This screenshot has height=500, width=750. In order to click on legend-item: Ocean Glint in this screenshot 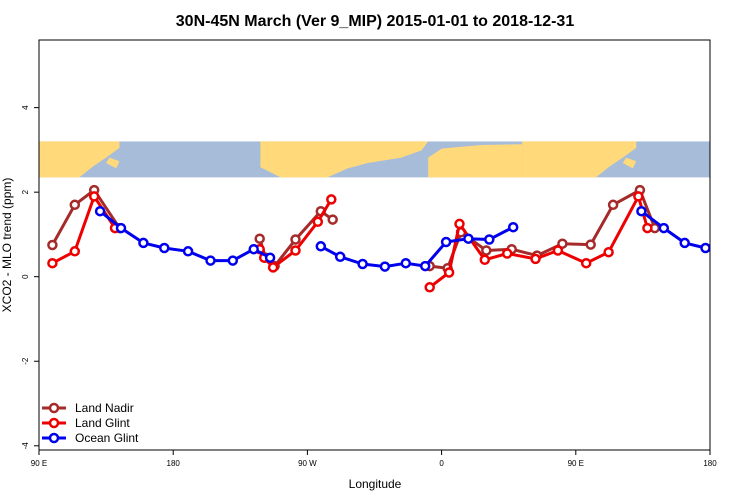, I will do `click(90, 438)`.